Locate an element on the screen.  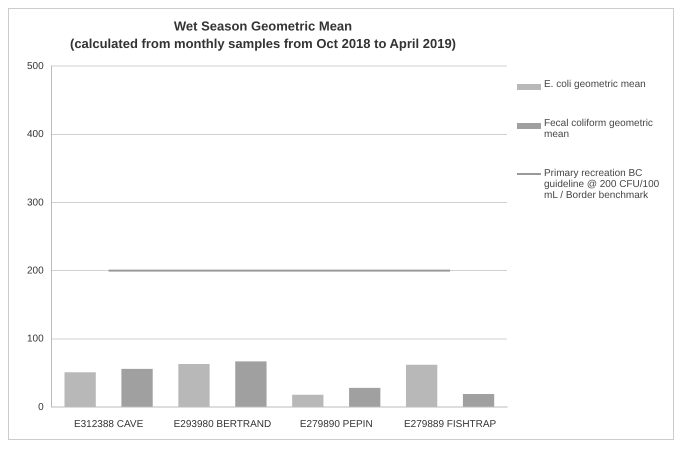
y-tick-label: 200 is located at coordinates (35, 270).